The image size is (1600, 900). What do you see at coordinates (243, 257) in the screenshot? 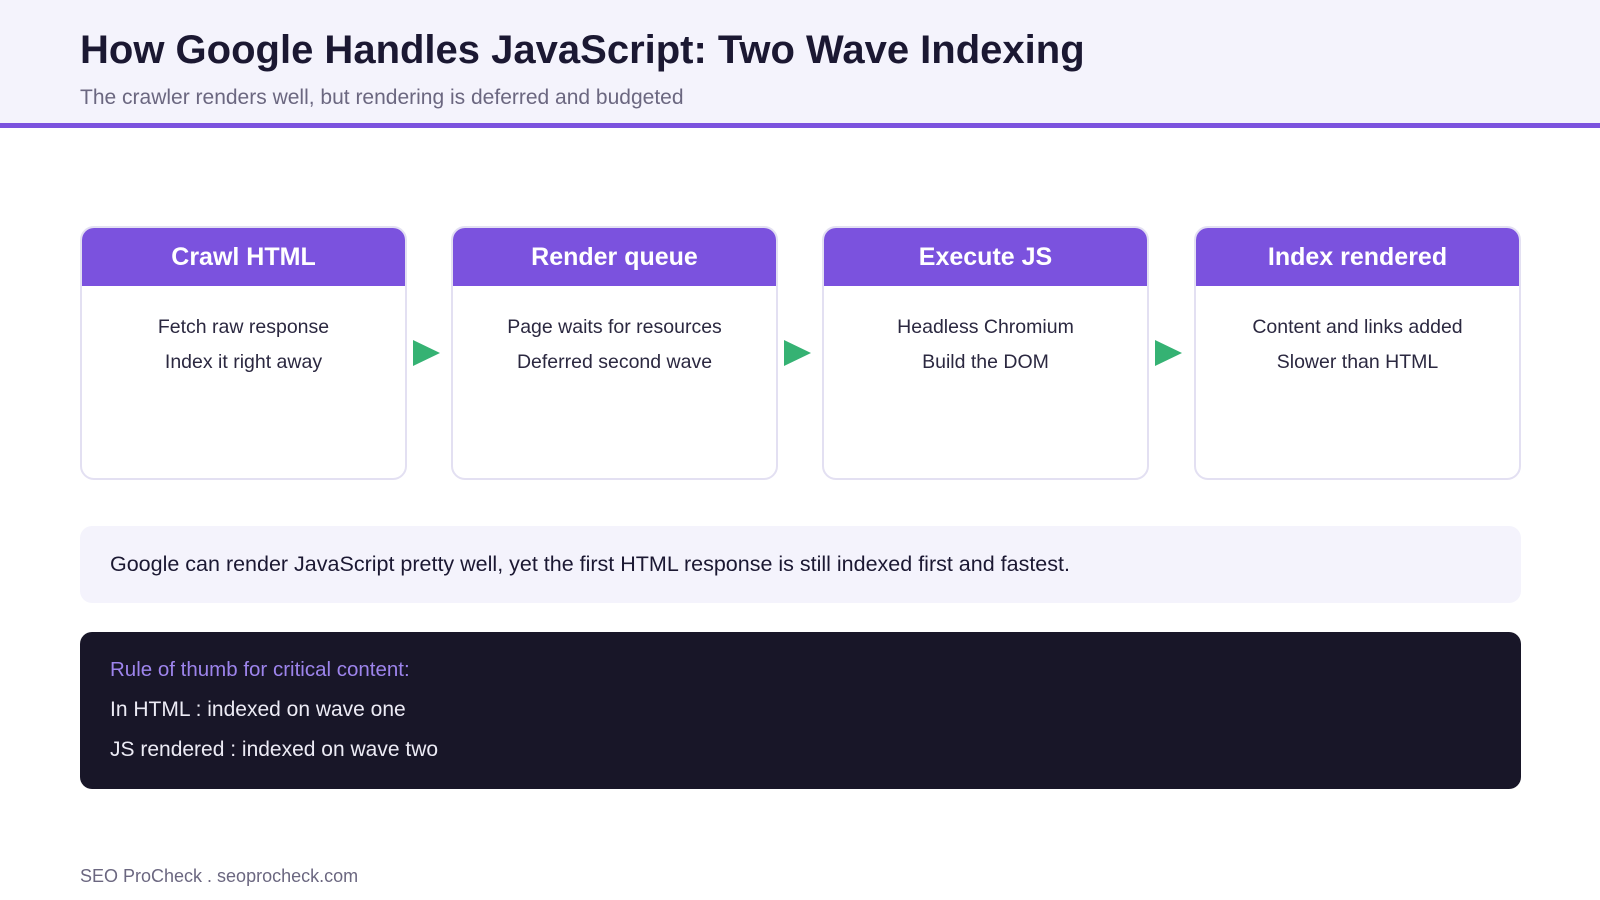
I see `step-title: Crawl HTML` at bounding box center [243, 257].